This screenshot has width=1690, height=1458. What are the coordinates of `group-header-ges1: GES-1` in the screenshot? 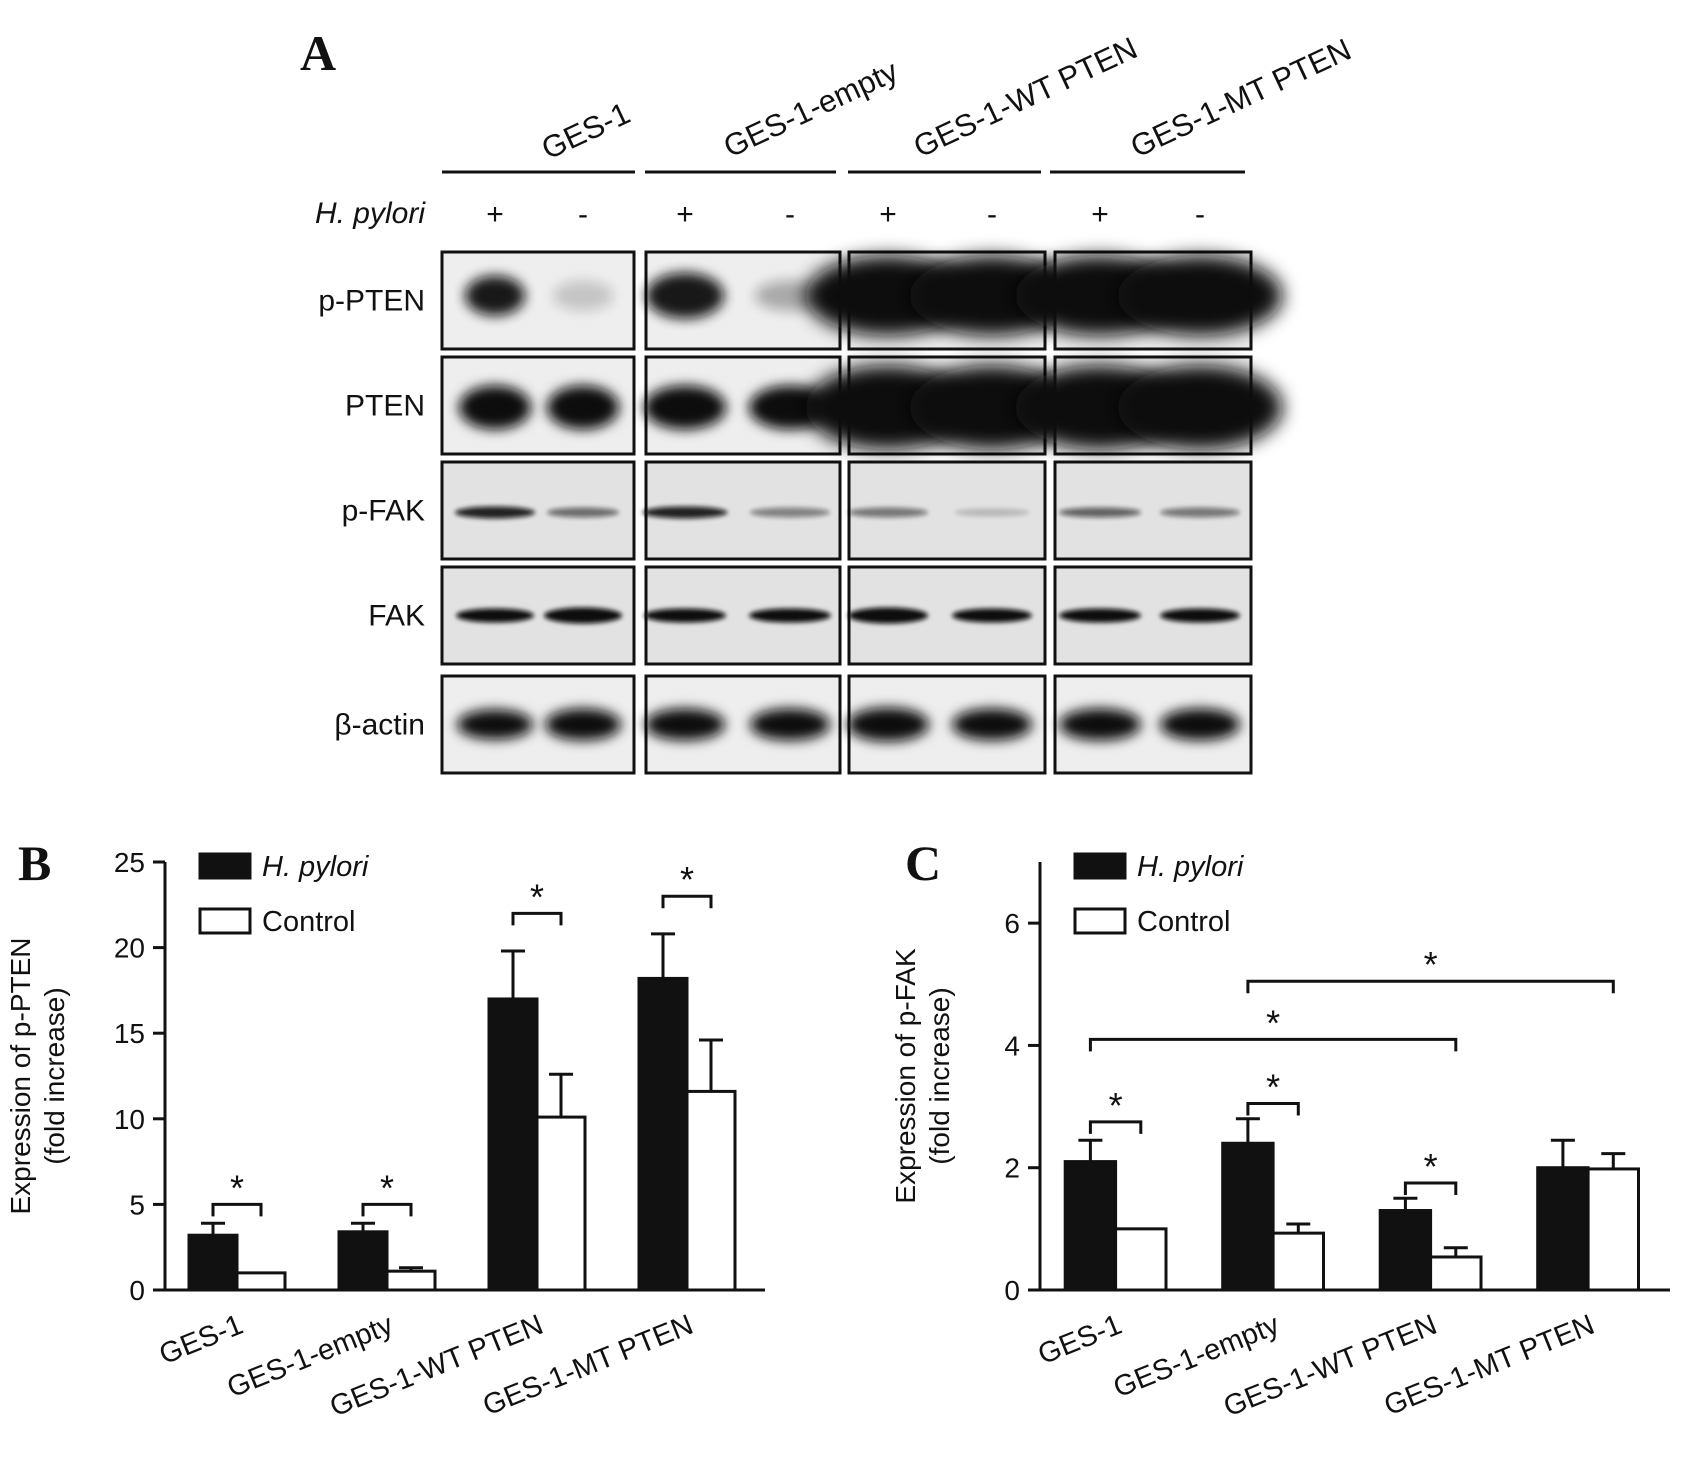 It's located at (585, 130).